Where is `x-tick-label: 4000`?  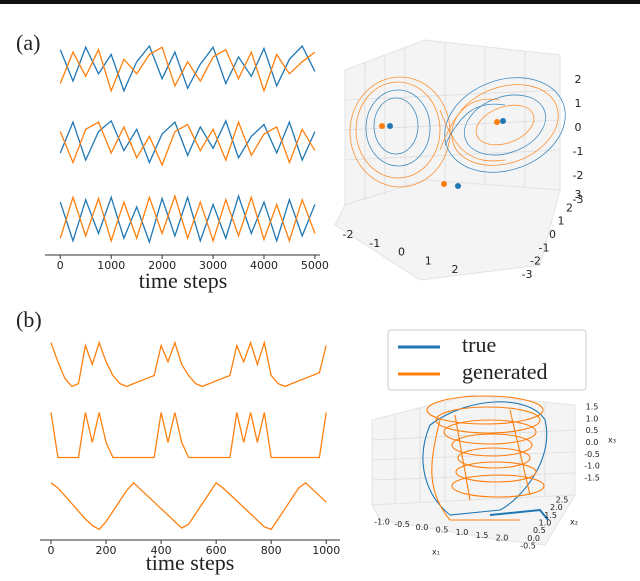
x-tick-label: 4000 is located at coordinates (264, 265).